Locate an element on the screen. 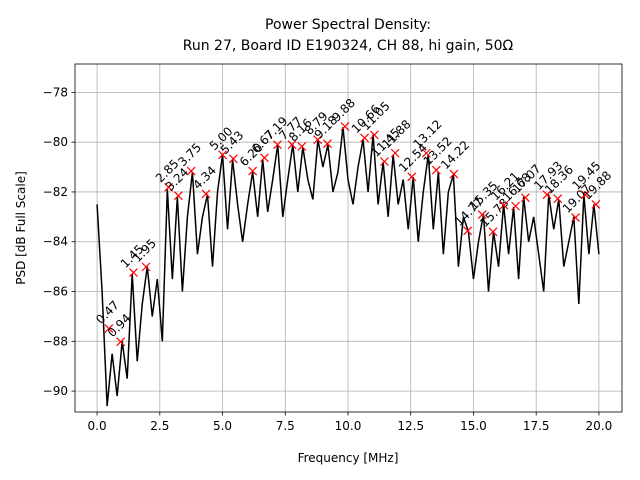 The height and width of the screenshot is (480, 640). x-tick-label: 10.0 is located at coordinates (348, 426).